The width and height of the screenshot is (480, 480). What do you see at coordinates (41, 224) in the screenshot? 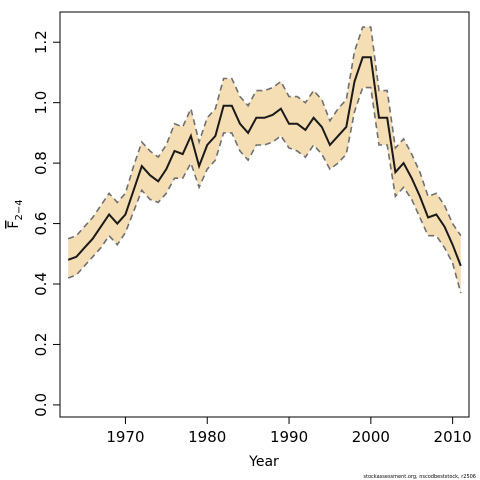
I see `y-tick-label: 0.6` at bounding box center [41, 224].